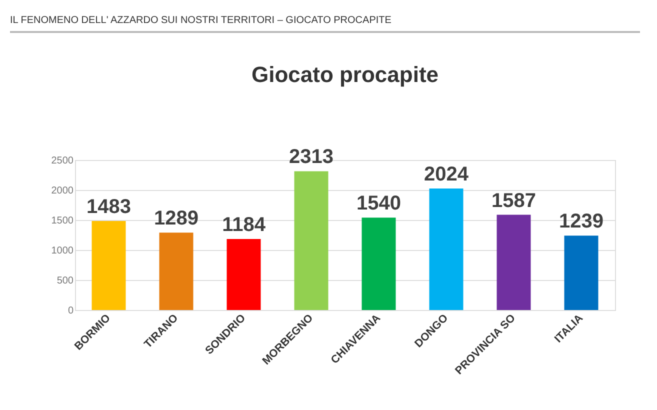 The width and height of the screenshot is (657, 410). I want to click on y-tick-label: 2000, so click(62, 191).